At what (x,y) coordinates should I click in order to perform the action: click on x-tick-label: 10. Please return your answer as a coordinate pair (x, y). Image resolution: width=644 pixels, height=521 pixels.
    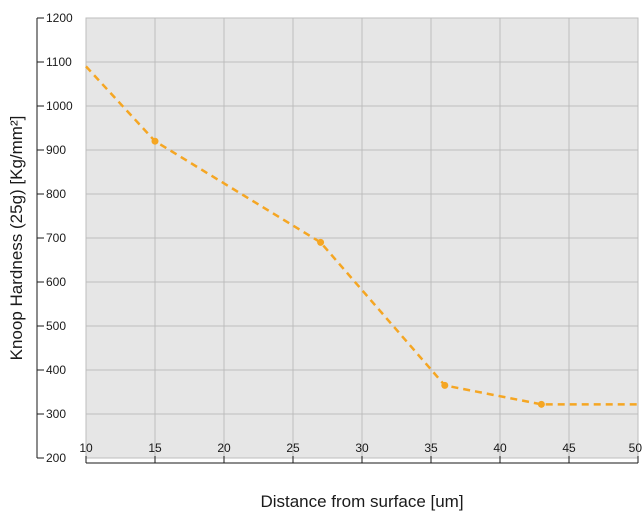
    Looking at the image, I should click on (86, 448).